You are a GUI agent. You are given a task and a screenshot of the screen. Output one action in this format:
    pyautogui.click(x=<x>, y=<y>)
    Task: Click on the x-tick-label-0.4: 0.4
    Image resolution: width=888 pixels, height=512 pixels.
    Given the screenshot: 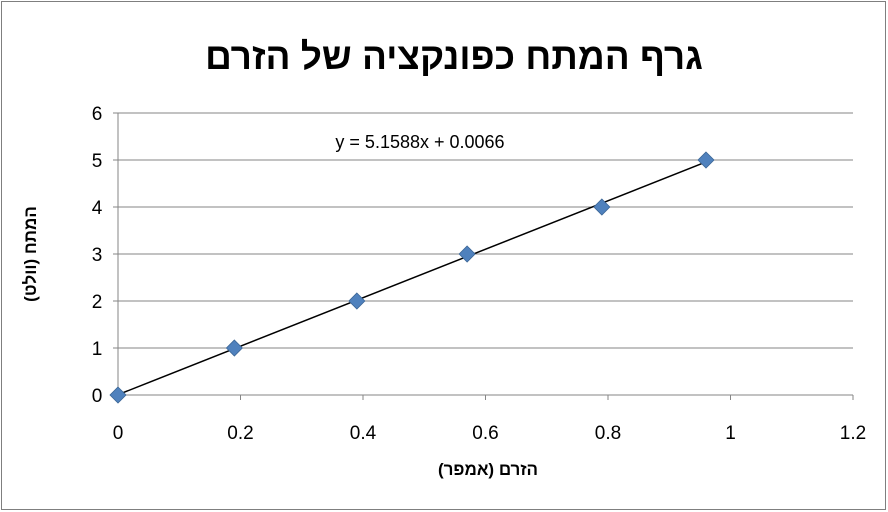 What is the action you would take?
    pyautogui.click(x=363, y=433)
    